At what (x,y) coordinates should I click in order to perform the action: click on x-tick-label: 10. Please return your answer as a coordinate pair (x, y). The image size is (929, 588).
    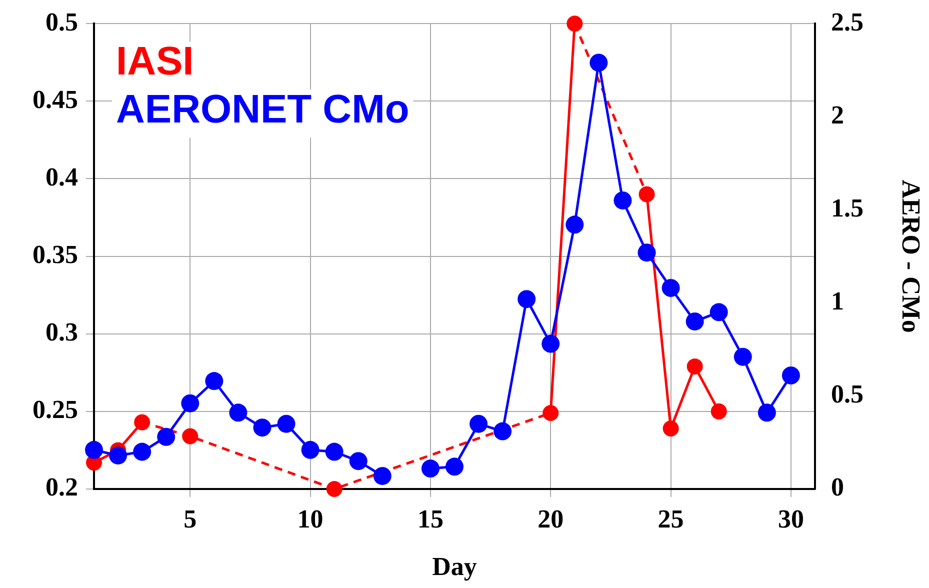
    Looking at the image, I should click on (310, 519).